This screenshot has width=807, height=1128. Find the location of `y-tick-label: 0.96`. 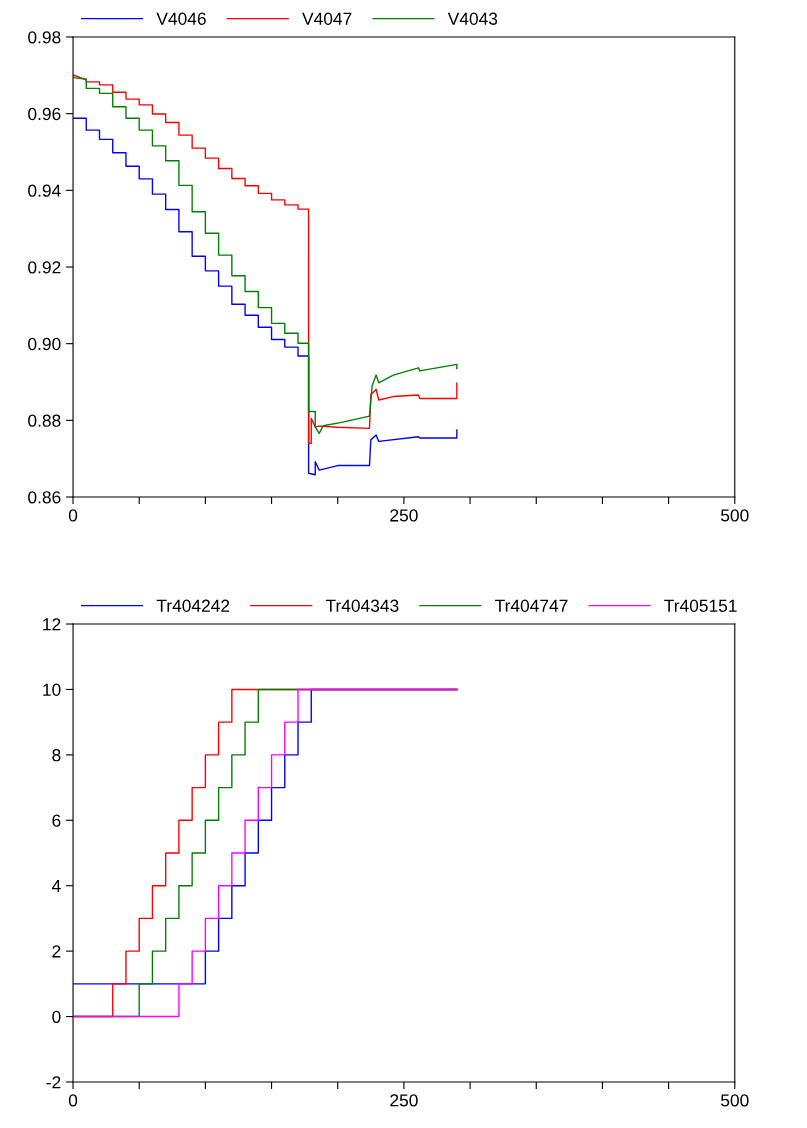

y-tick-label: 0.96 is located at coordinates (44, 114).